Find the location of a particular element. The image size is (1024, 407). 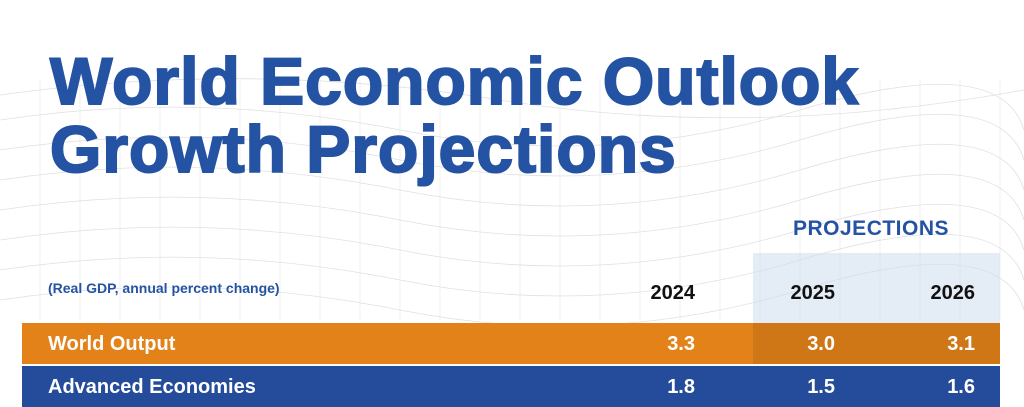

year-header-2026: 2026 is located at coordinates (953, 293).